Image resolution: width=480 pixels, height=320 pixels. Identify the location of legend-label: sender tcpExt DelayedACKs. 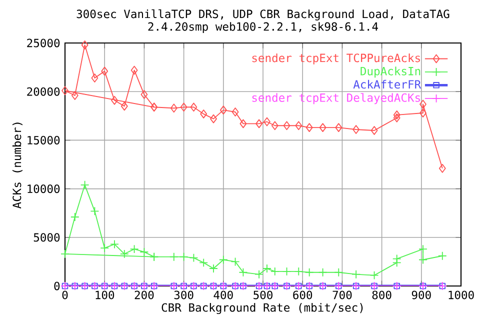
(336, 98).